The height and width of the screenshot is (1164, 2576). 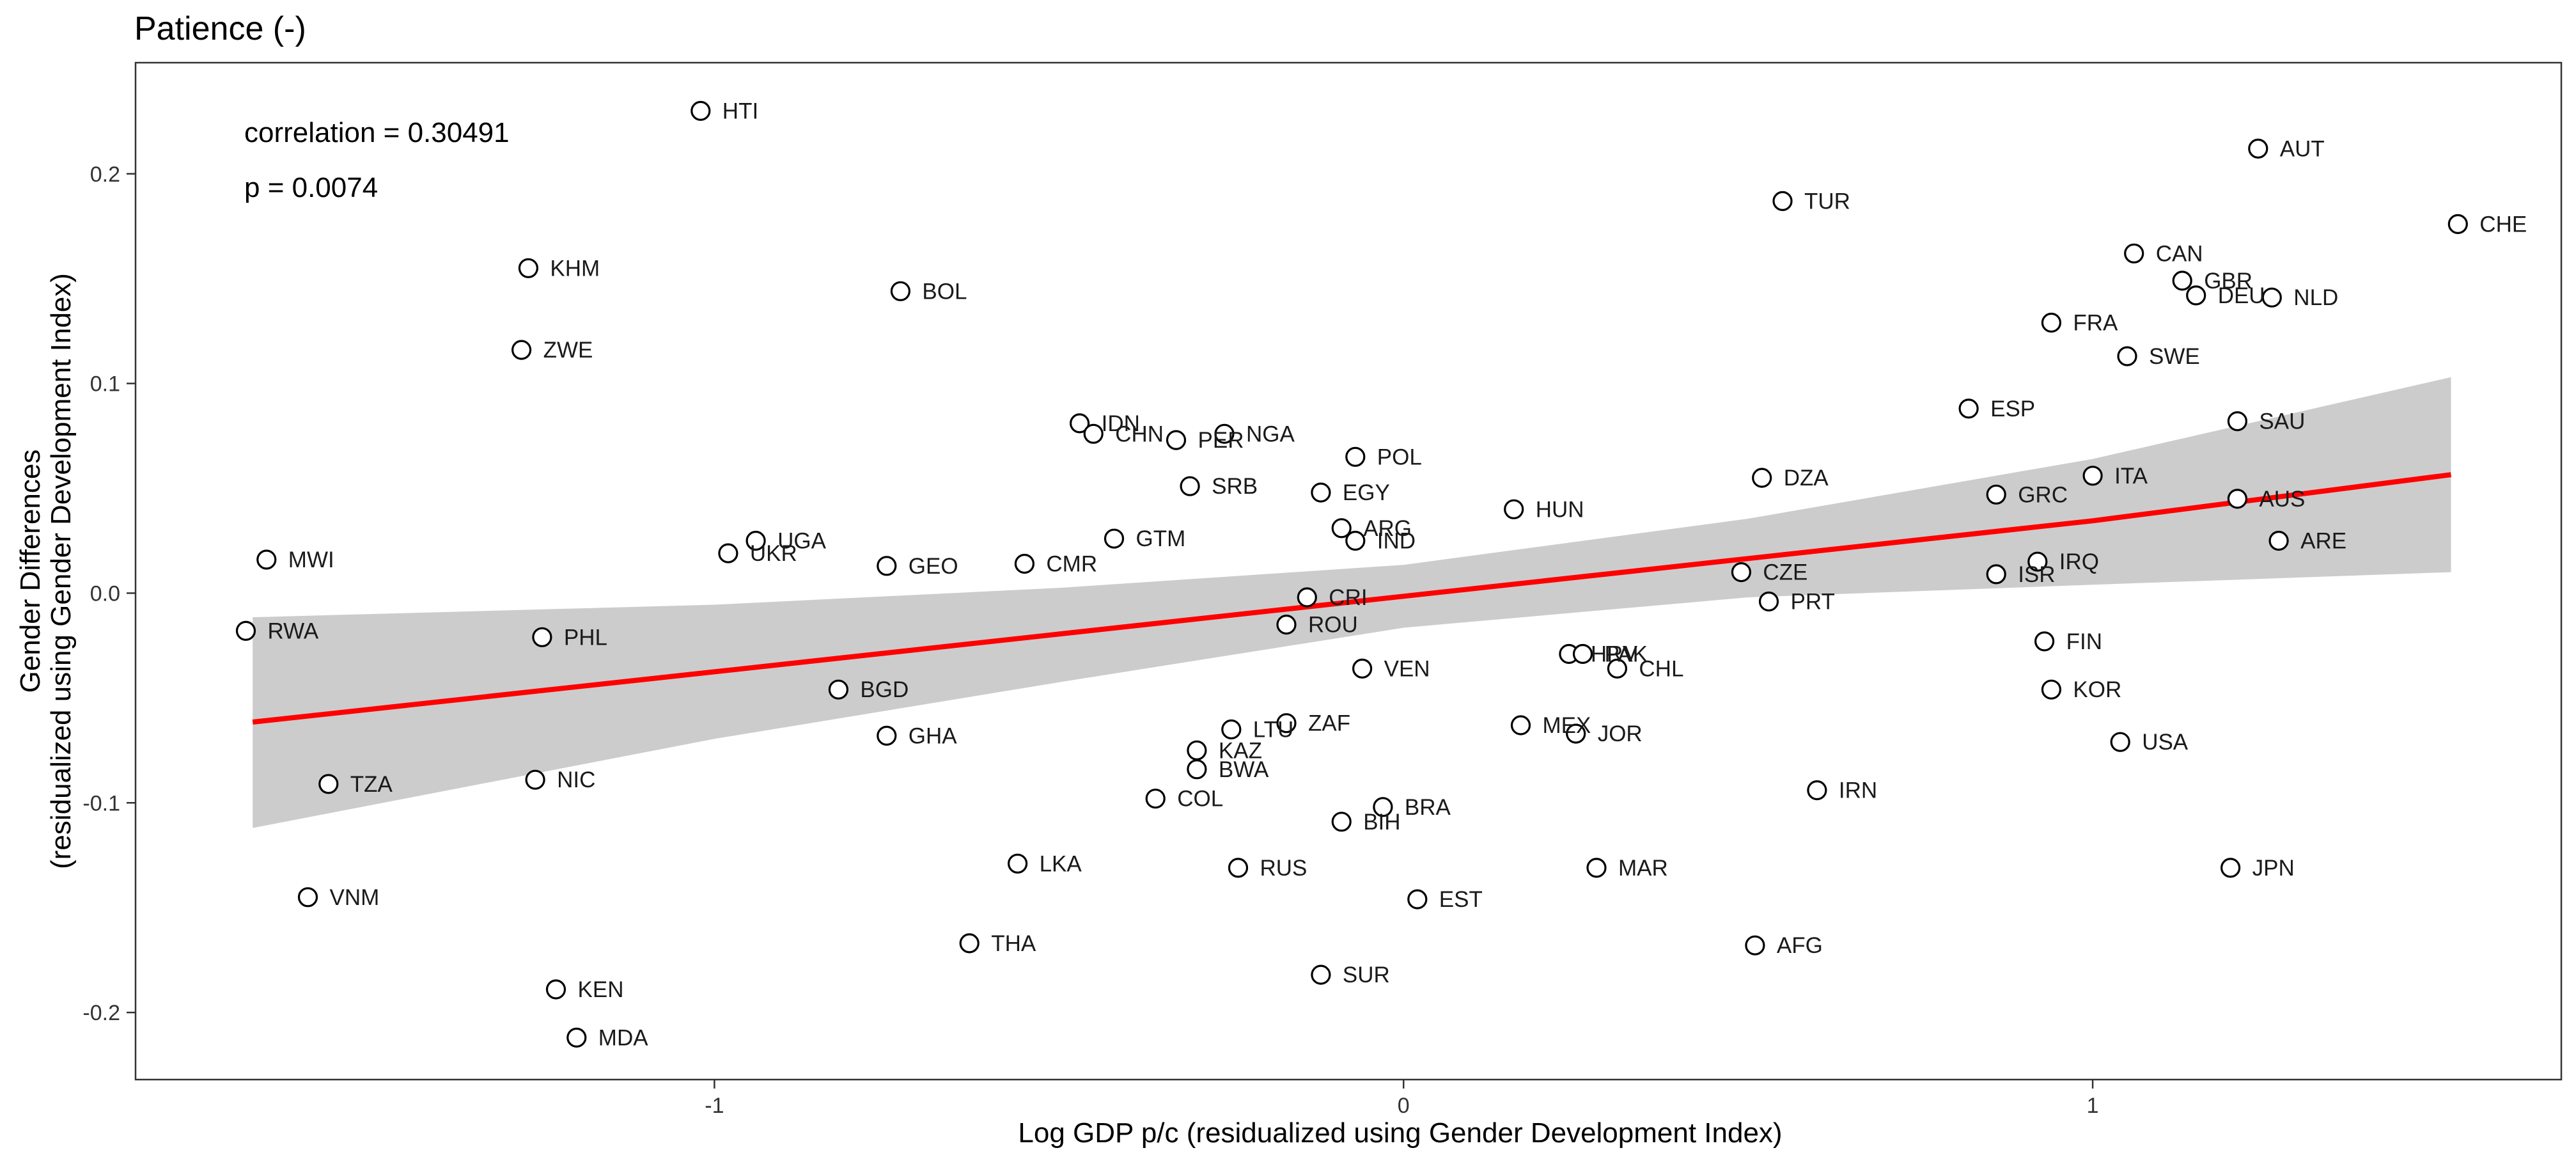 What do you see at coordinates (2093, 1106) in the screenshot?
I see `x-tick-label: 1` at bounding box center [2093, 1106].